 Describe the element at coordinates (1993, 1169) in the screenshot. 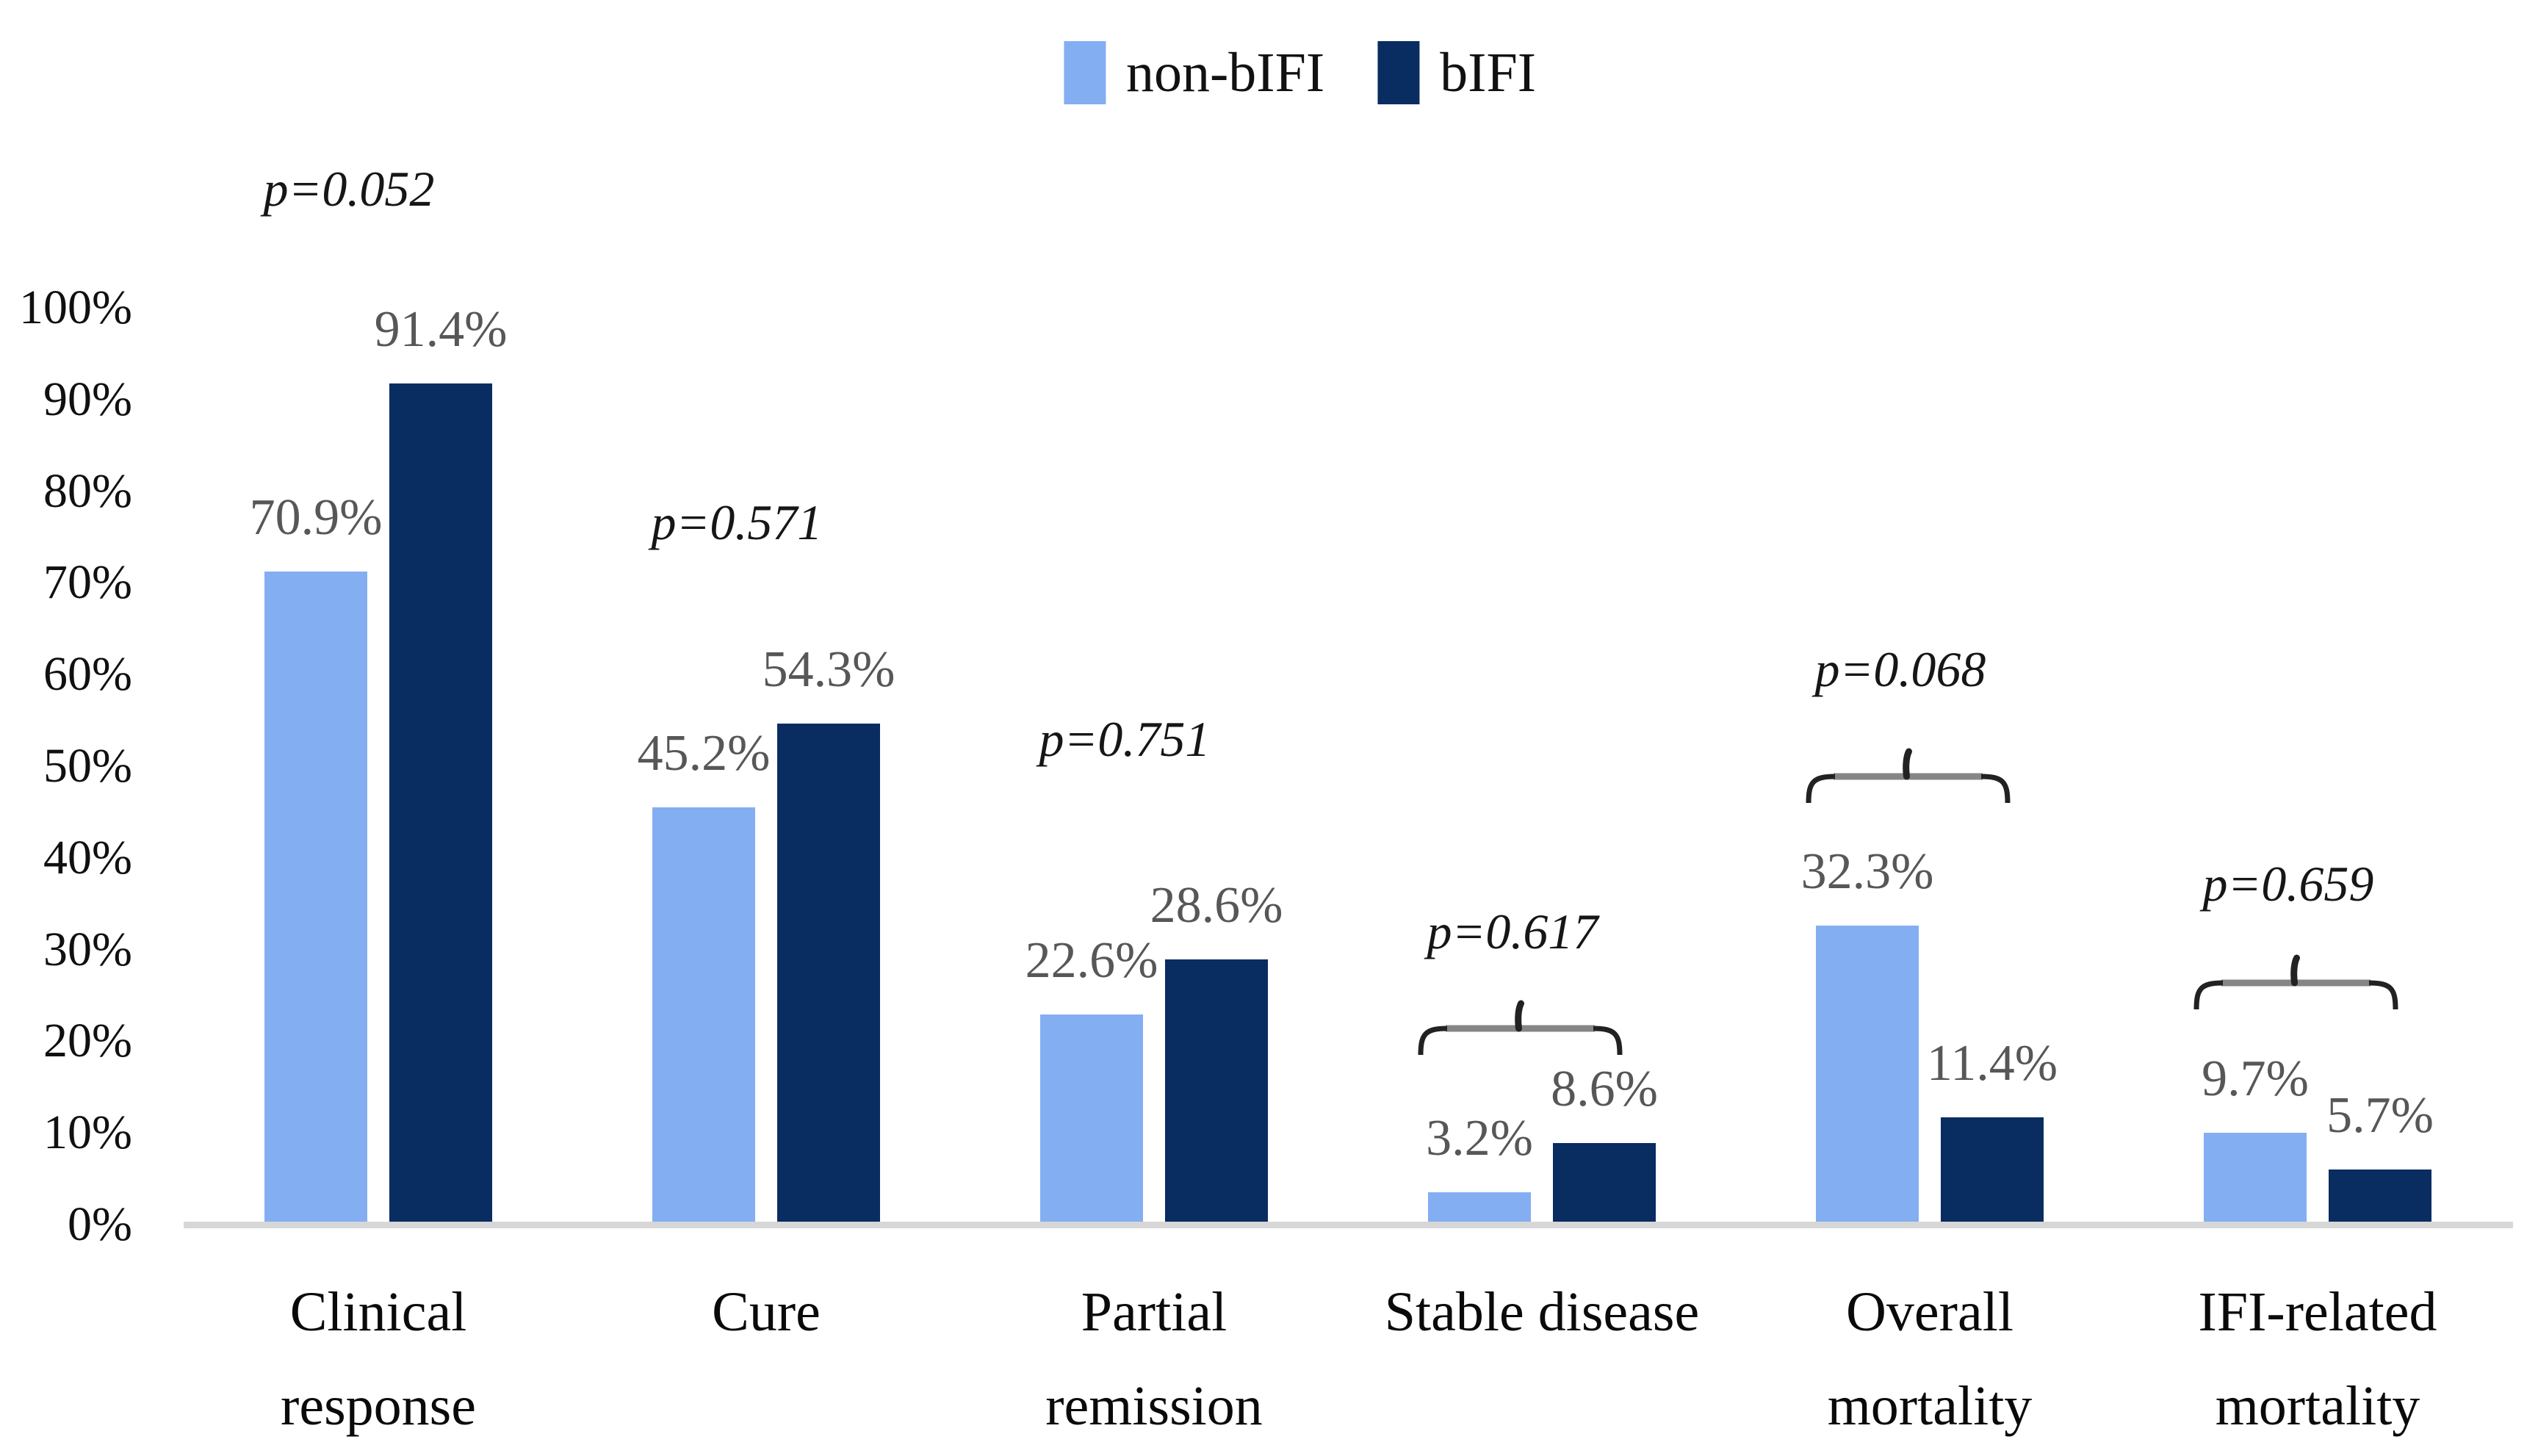

I see `bar-bifi-overall-mortality` at that location.